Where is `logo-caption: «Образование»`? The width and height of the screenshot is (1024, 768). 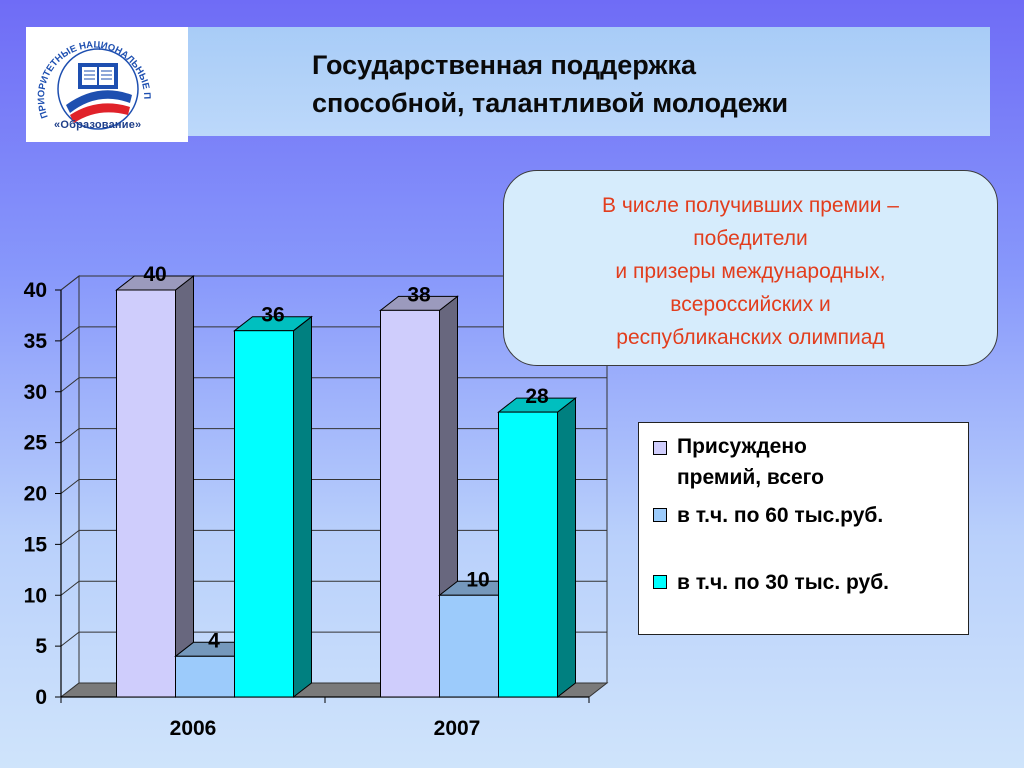
logo-caption: «Образование» is located at coordinates (98, 125).